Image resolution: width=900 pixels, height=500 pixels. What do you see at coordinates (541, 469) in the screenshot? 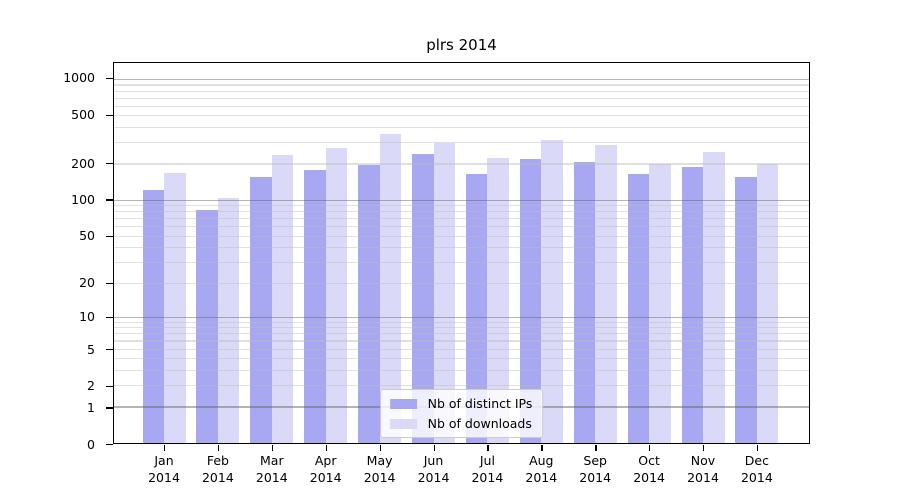
I see `x-tick-label: Aug 2014` at bounding box center [541, 469].